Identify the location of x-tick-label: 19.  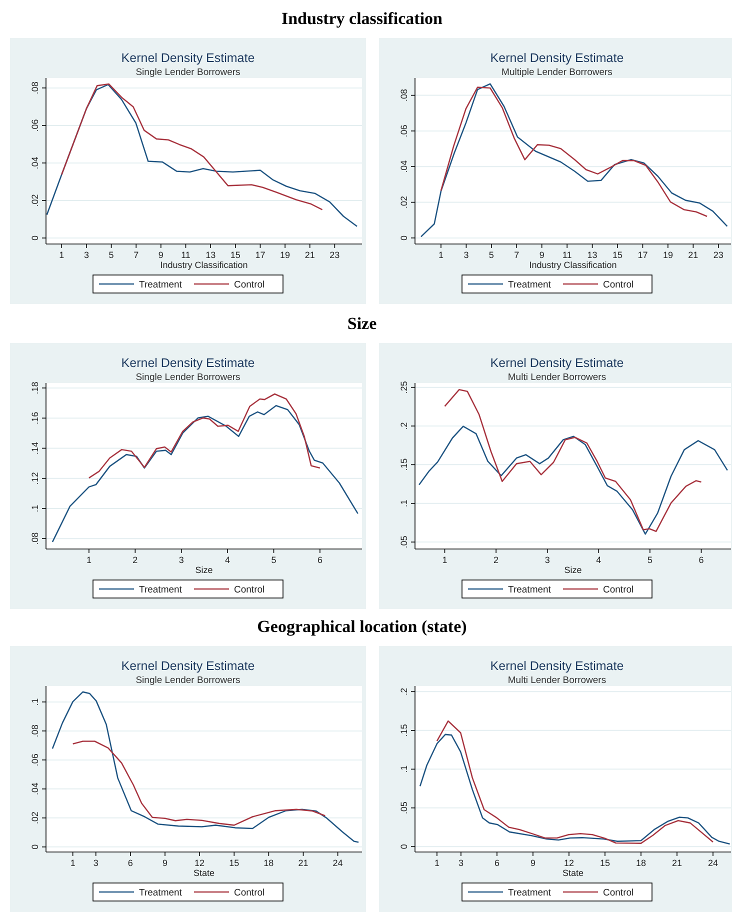
(667, 255).